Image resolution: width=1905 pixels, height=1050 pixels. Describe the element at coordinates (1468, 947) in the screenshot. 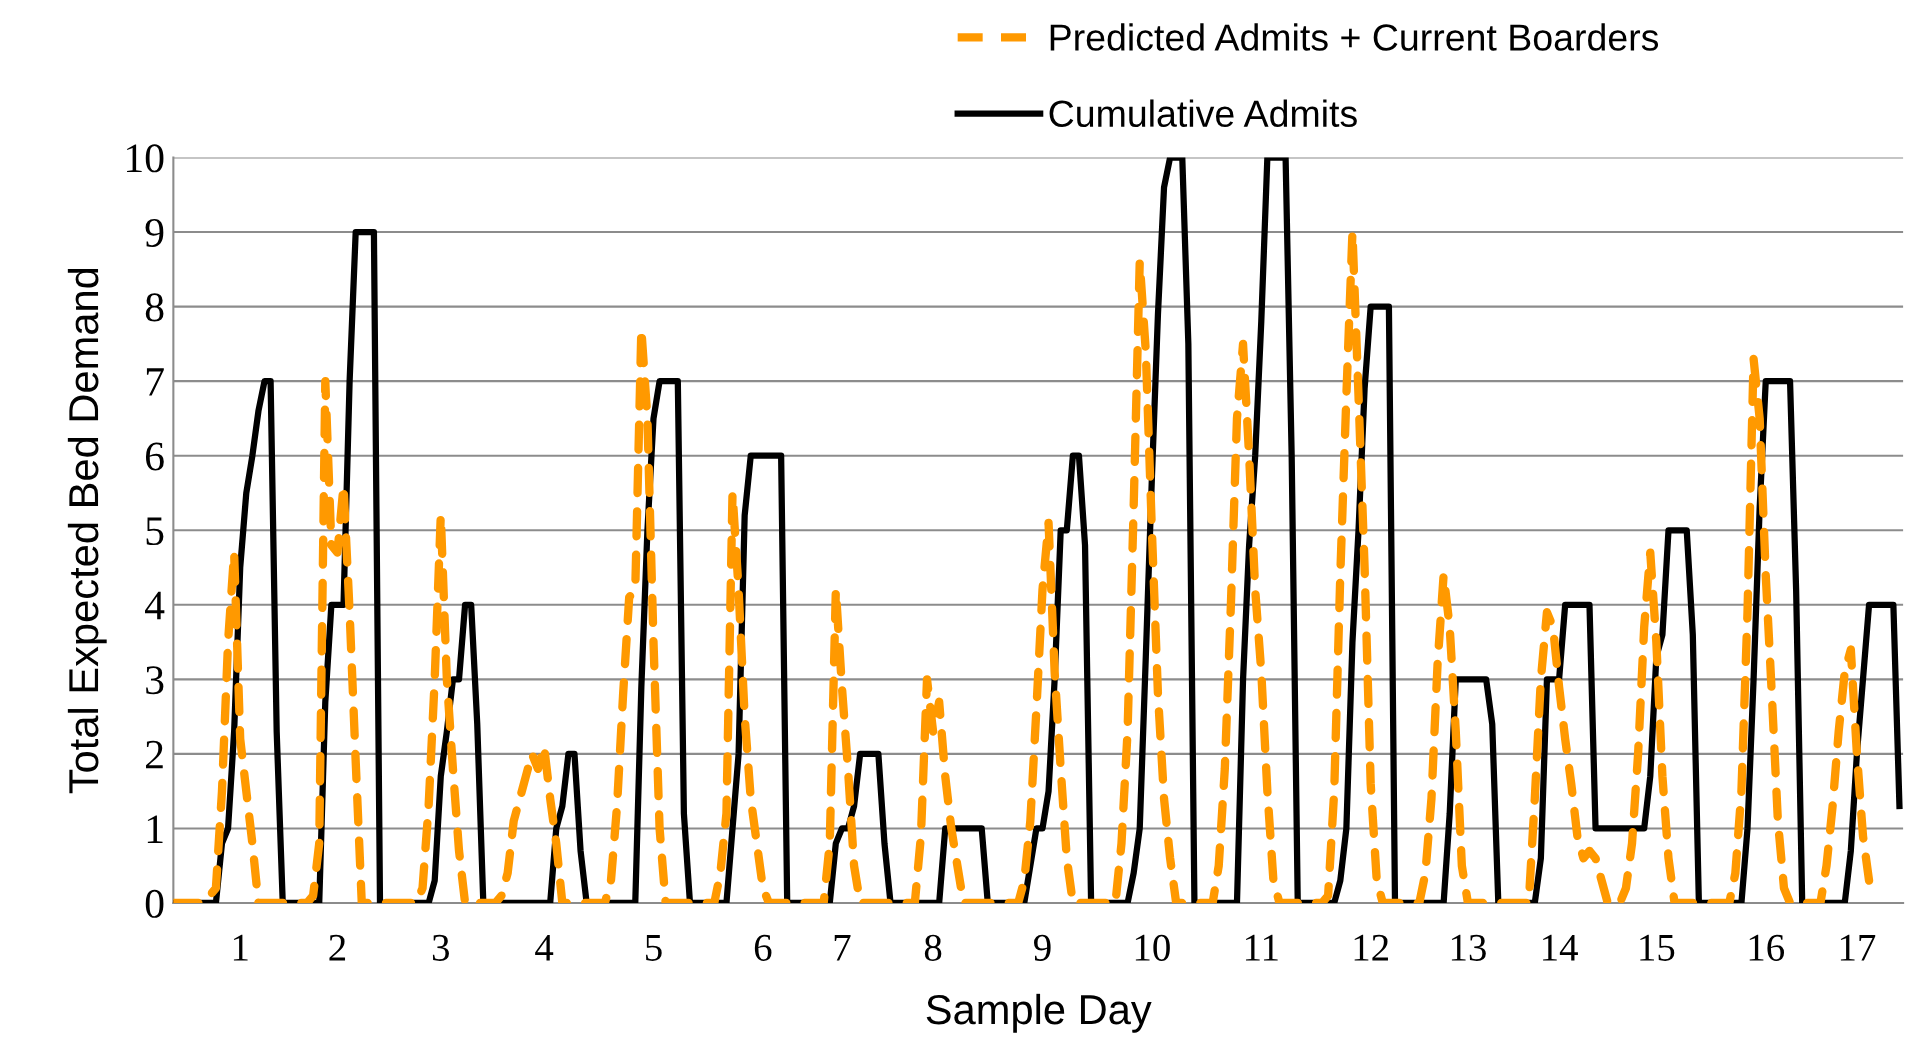

I see `x-tick-label: 13` at that location.